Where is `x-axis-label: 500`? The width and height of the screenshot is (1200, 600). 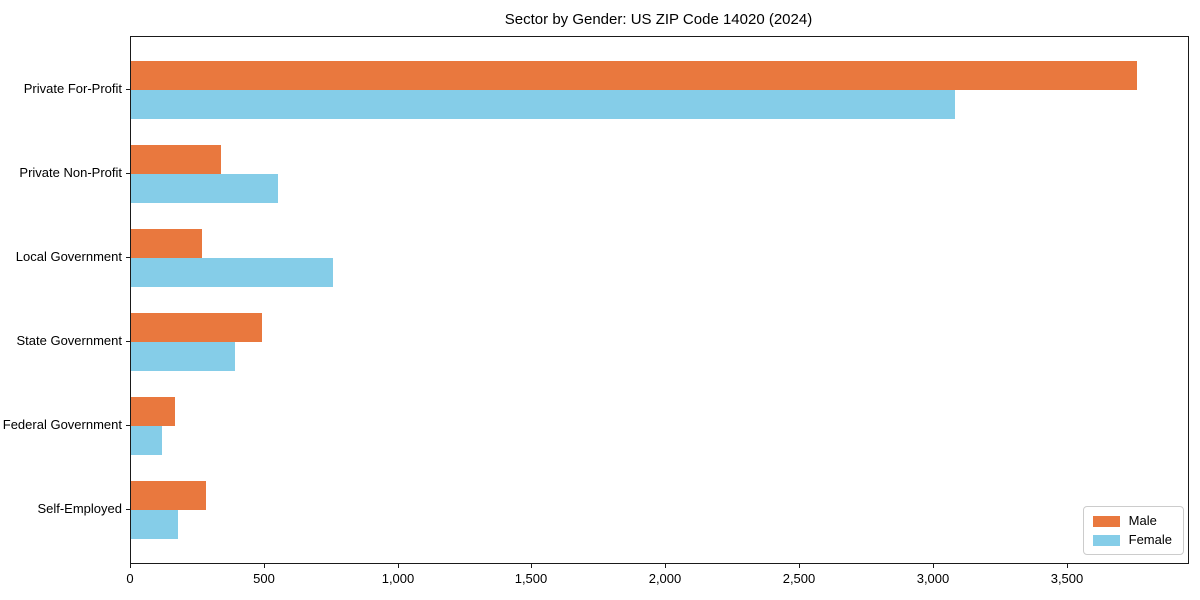
x-axis-label: 500 is located at coordinates (264, 578).